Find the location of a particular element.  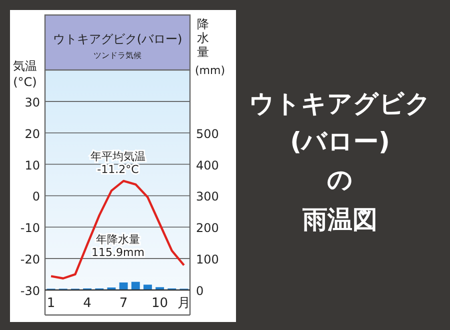

x-axis-title: 月 is located at coordinates (183, 303).